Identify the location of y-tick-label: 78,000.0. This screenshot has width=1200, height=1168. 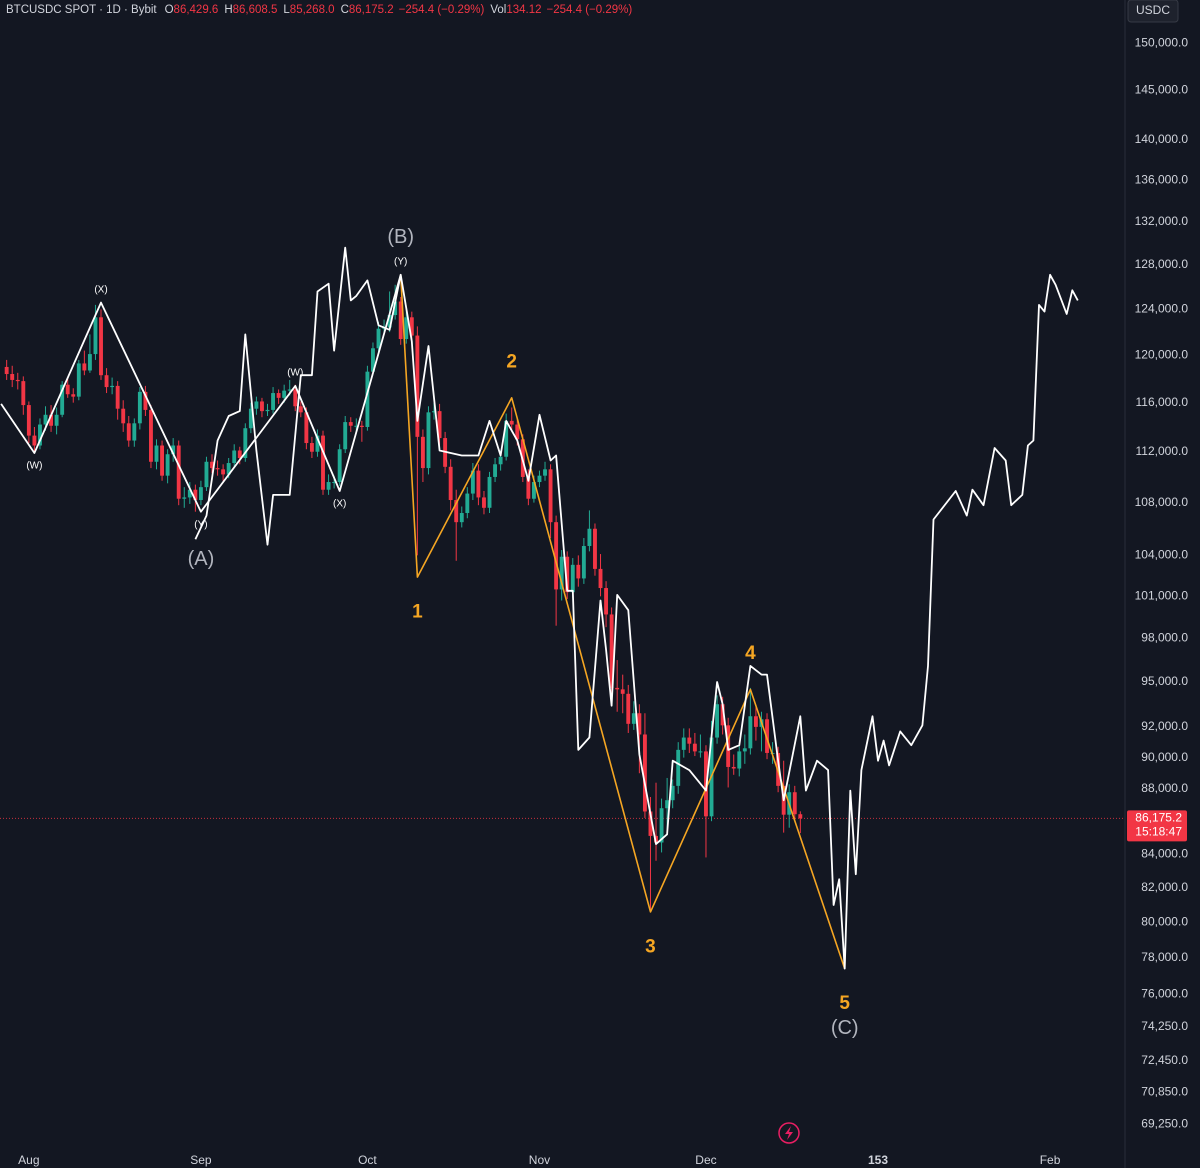
(1164, 957).